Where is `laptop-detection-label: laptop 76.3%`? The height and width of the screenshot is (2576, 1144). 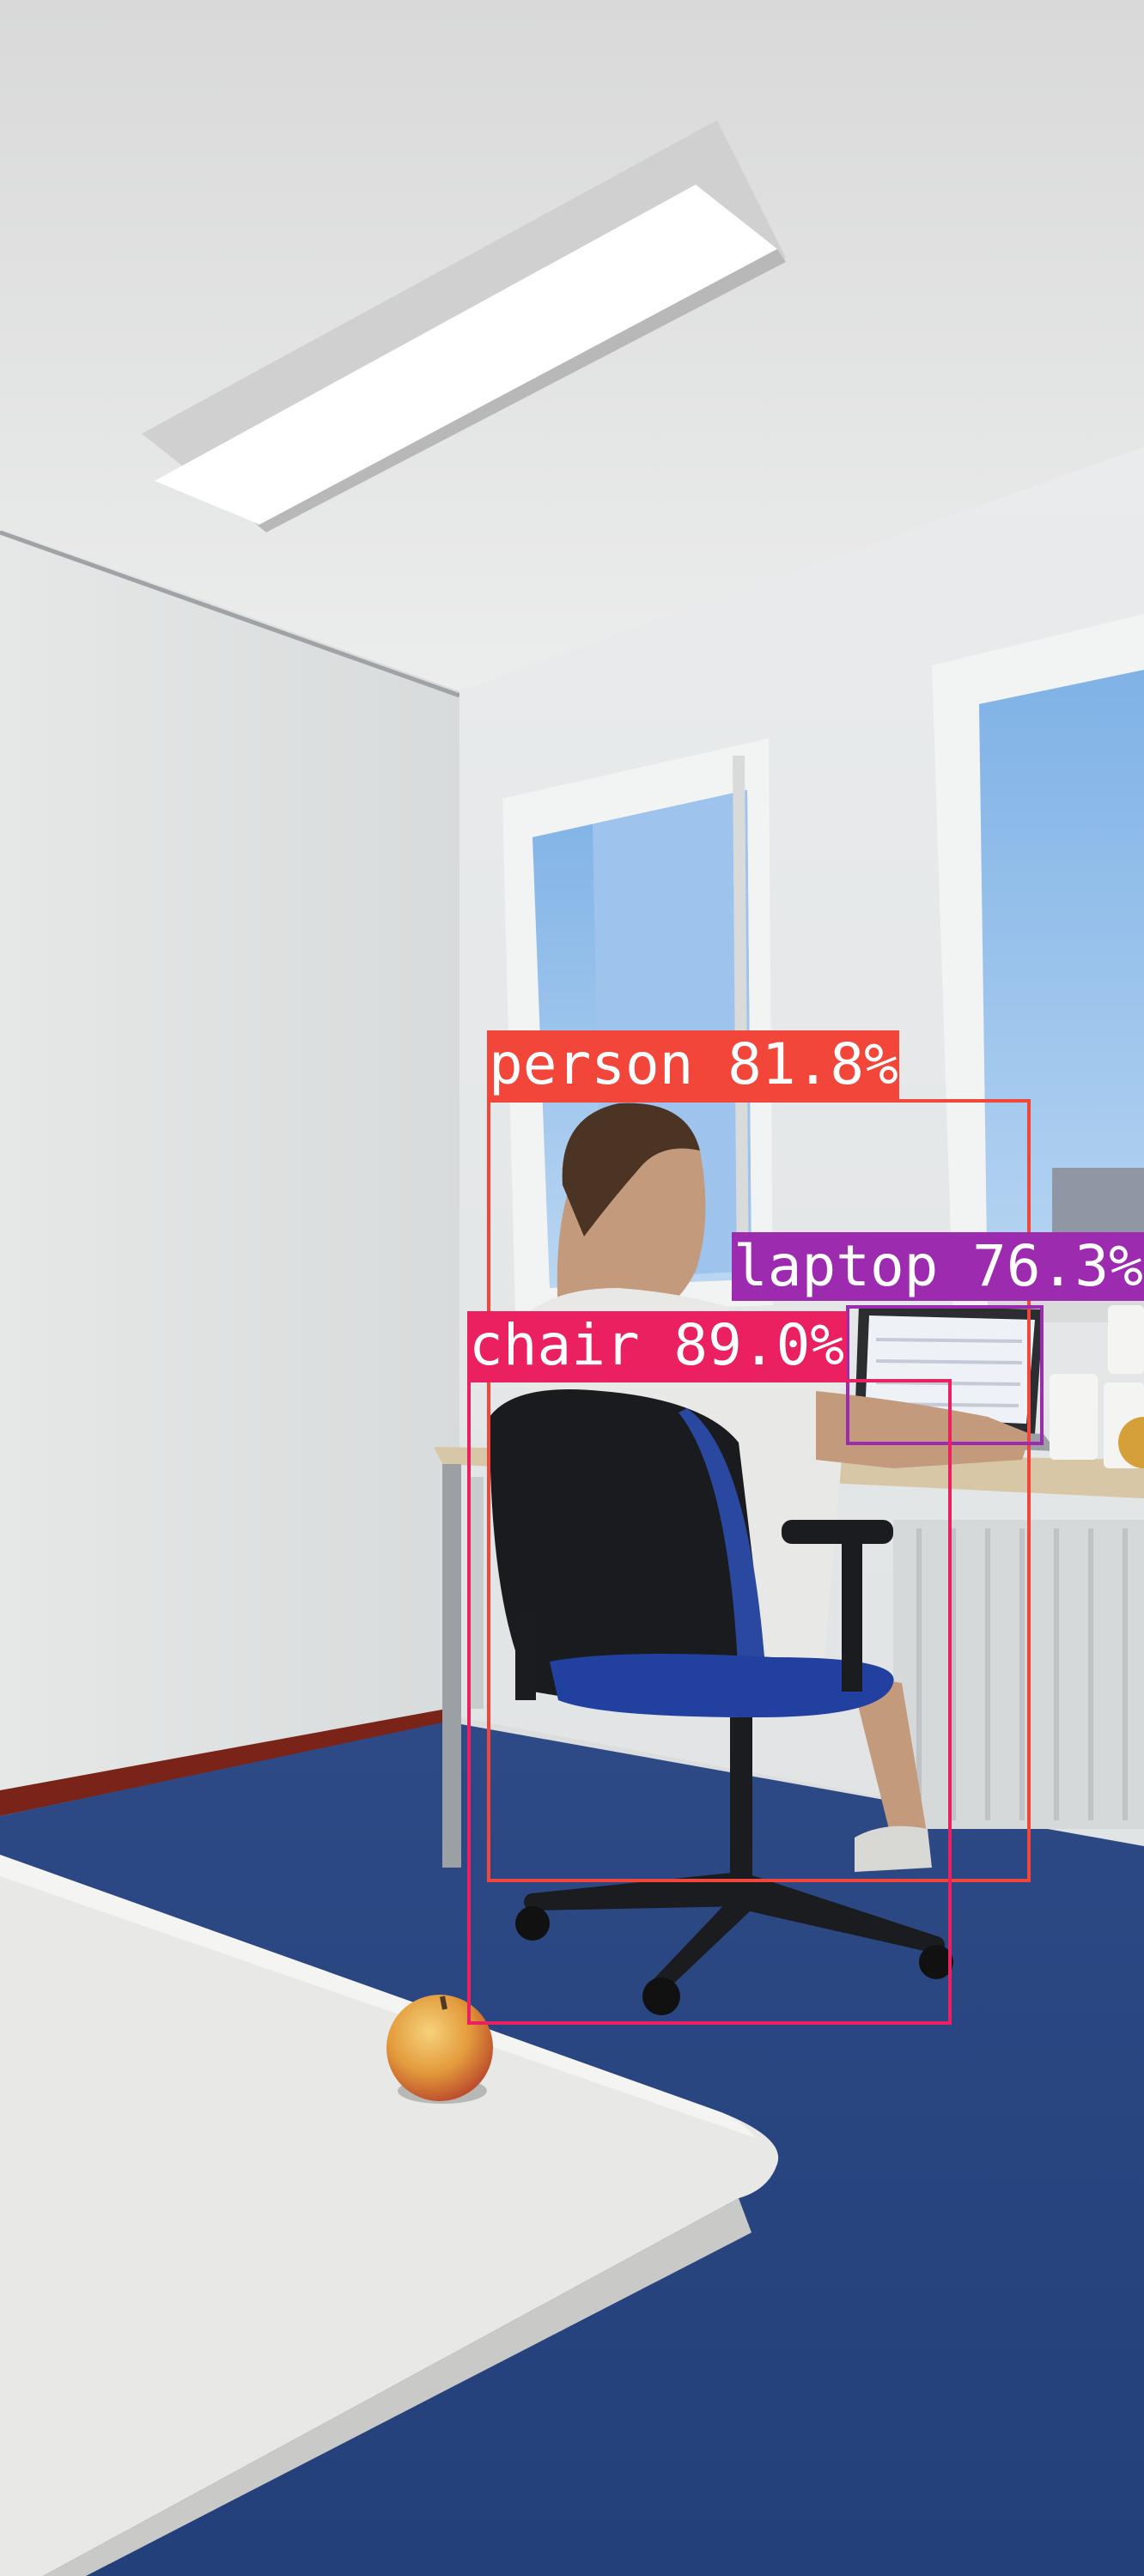 laptop-detection-label: laptop 76.3% is located at coordinates (938, 1266).